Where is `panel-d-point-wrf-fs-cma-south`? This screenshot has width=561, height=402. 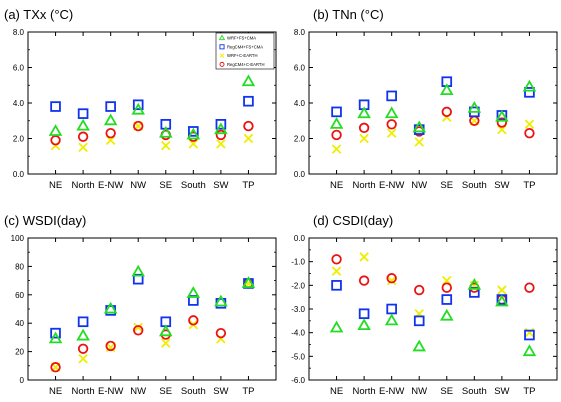
panel-d-point-wrf-fs-cma-south is located at coordinates (474, 284).